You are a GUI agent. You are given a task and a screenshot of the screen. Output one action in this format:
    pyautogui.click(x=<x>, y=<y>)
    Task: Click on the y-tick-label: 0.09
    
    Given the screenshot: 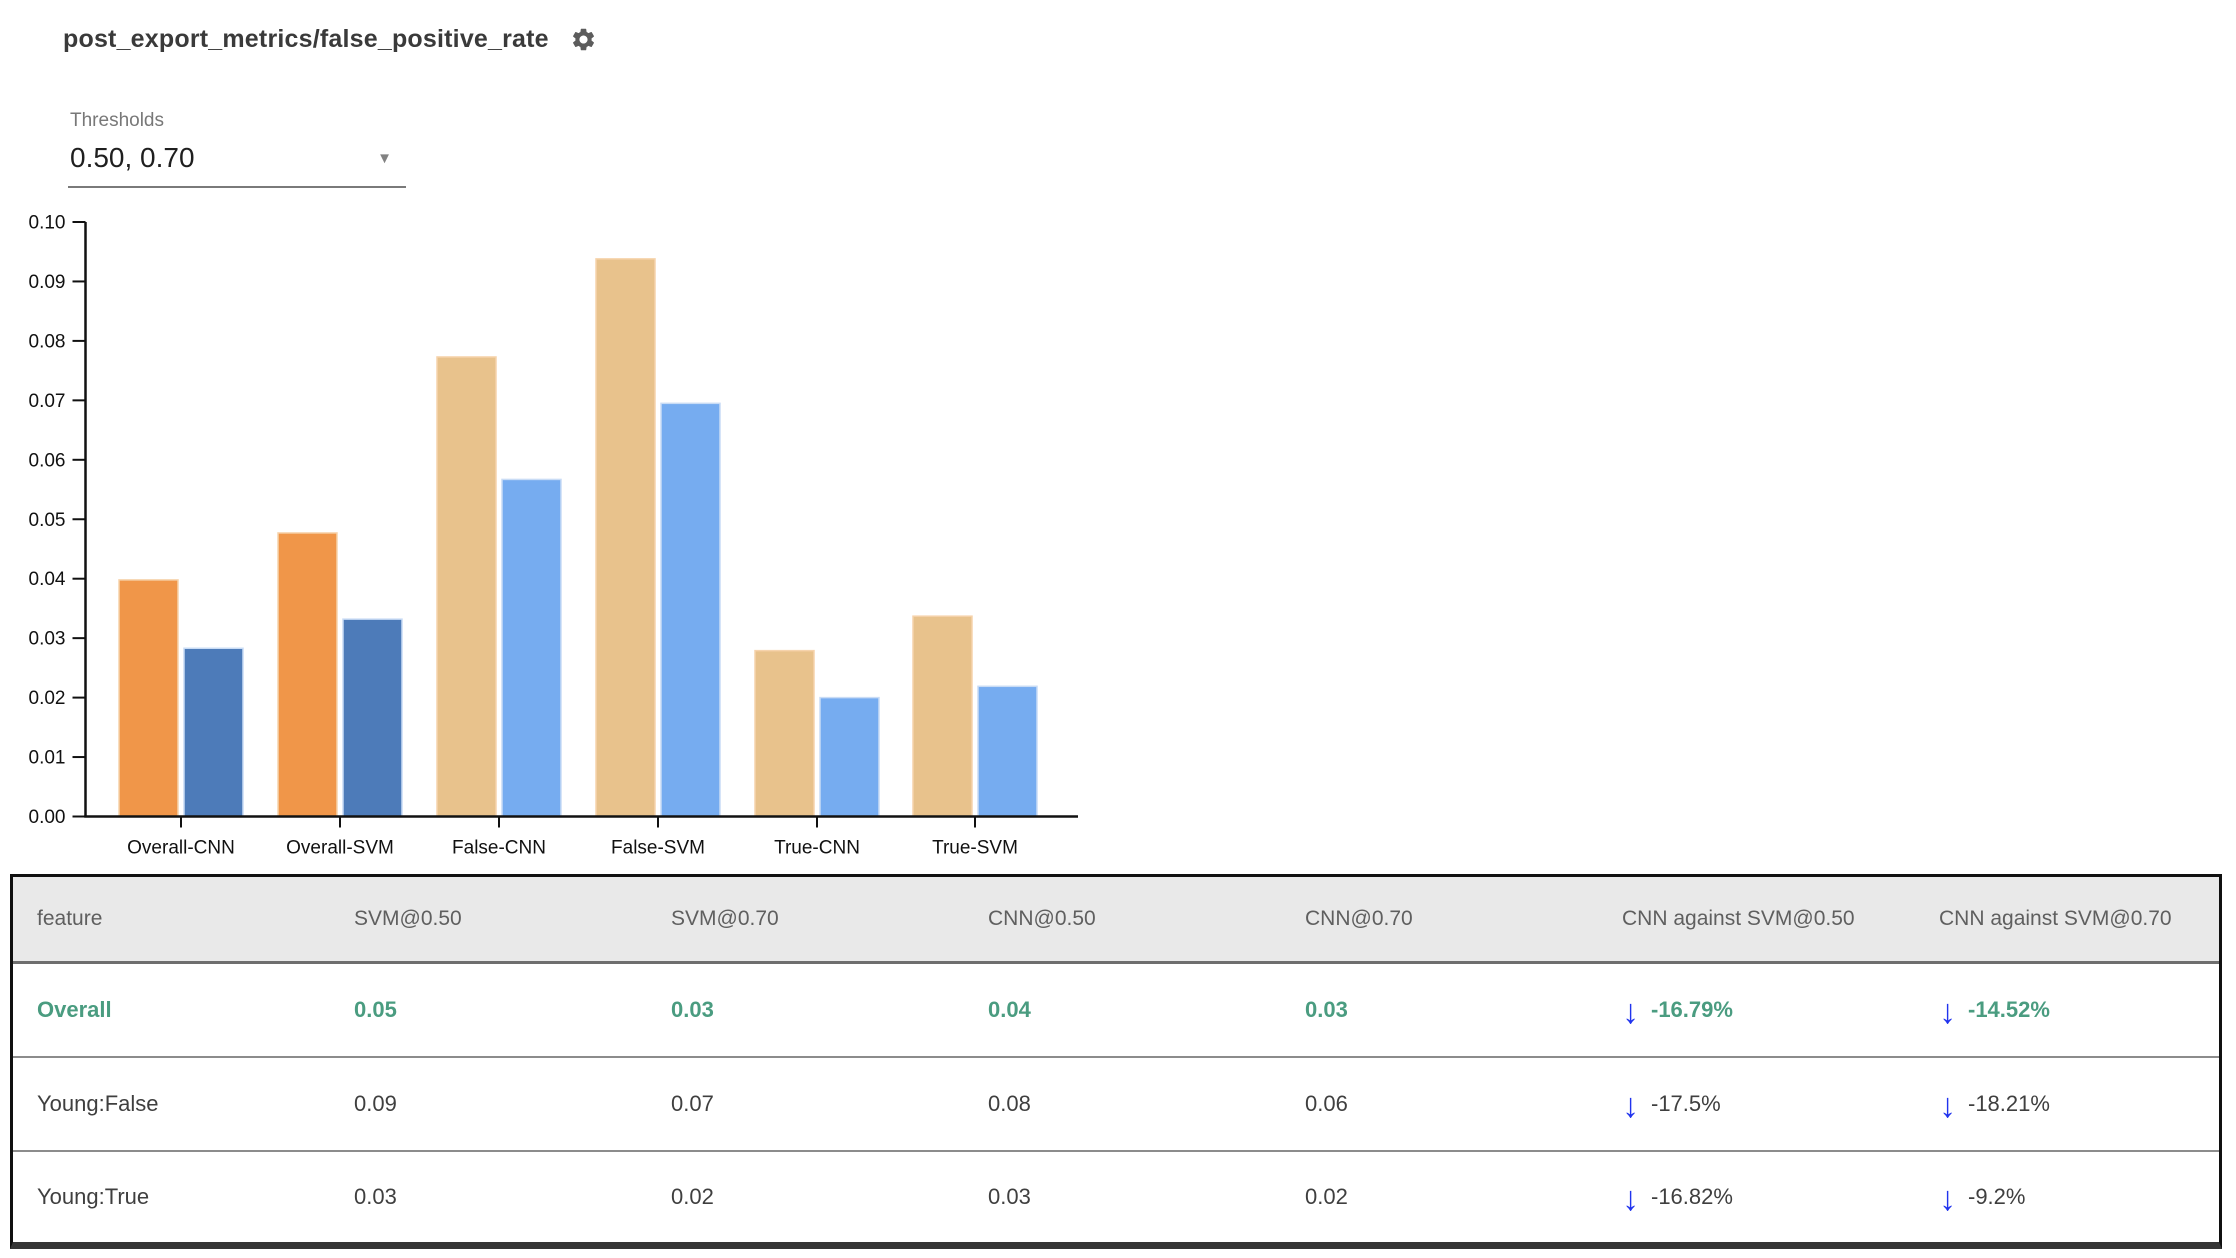 What is the action you would take?
    pyautogui.click(x=47, y=282)
    